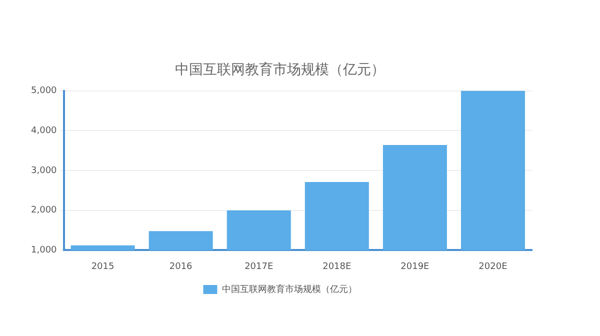 The width and height of the screenshot is (600, 336). What do you see at coordinates (102, 267) in the screenshot?
I see `x-tick-label: 2015` at bounding box center [102, 267].